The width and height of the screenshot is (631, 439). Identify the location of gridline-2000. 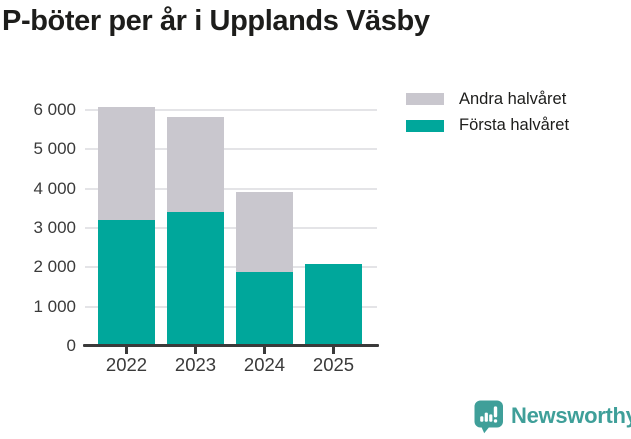
(231, 267).